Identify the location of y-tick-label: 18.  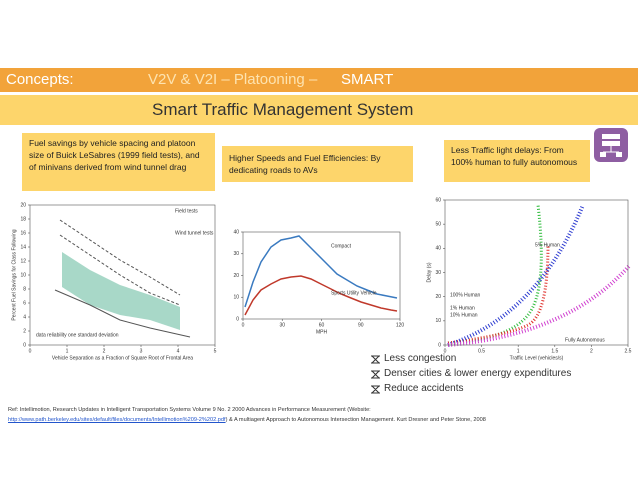
(23, 219).